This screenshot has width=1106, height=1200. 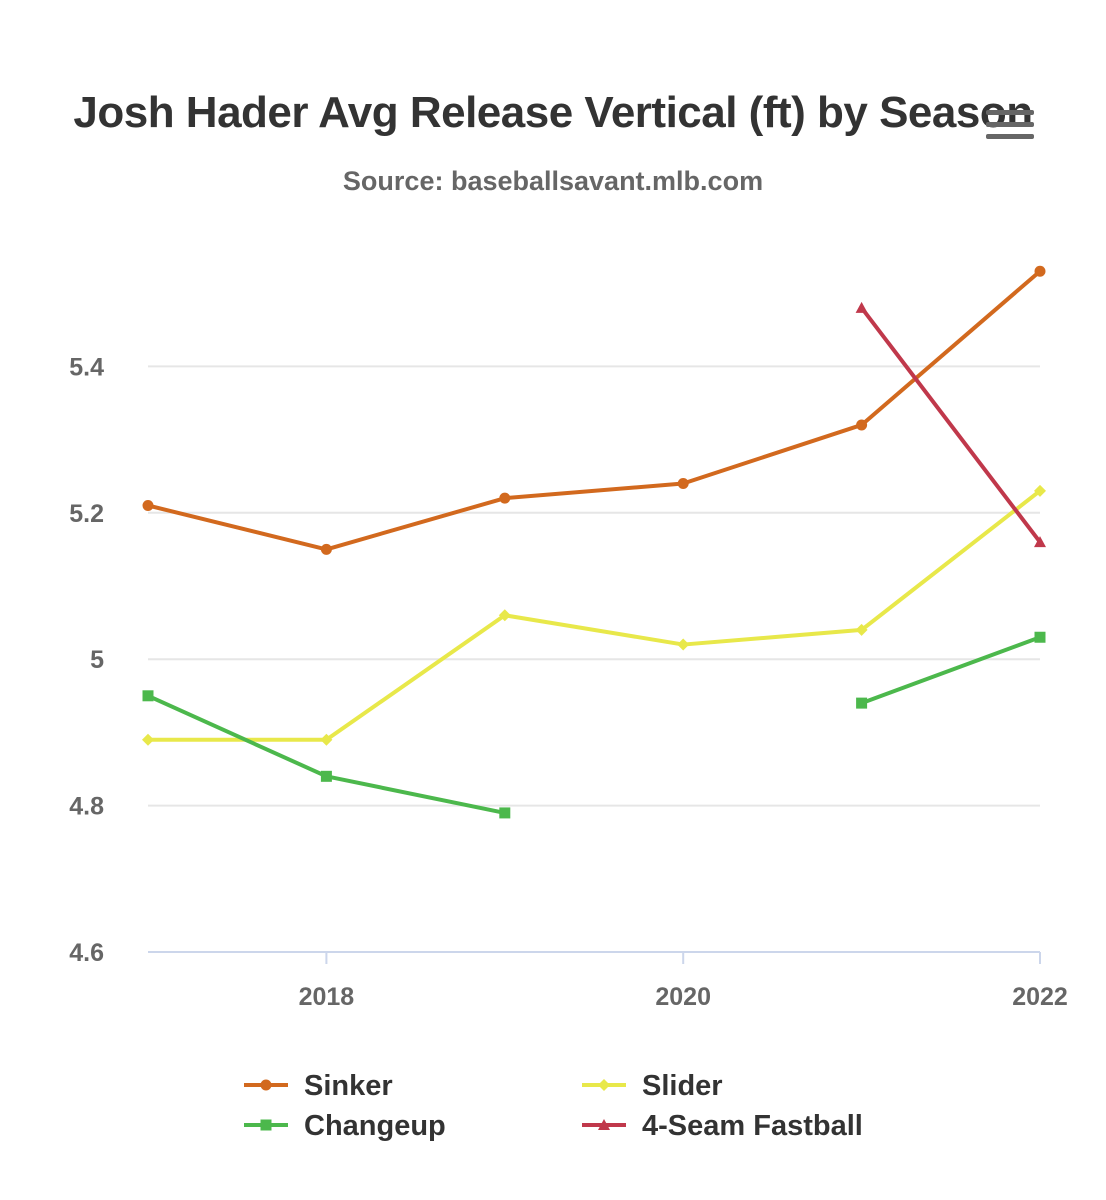 What do you see at coordinates (86, 807) in the screenshot?
I see `y-tick-label: 4.8` at bounding box center [86, 807].